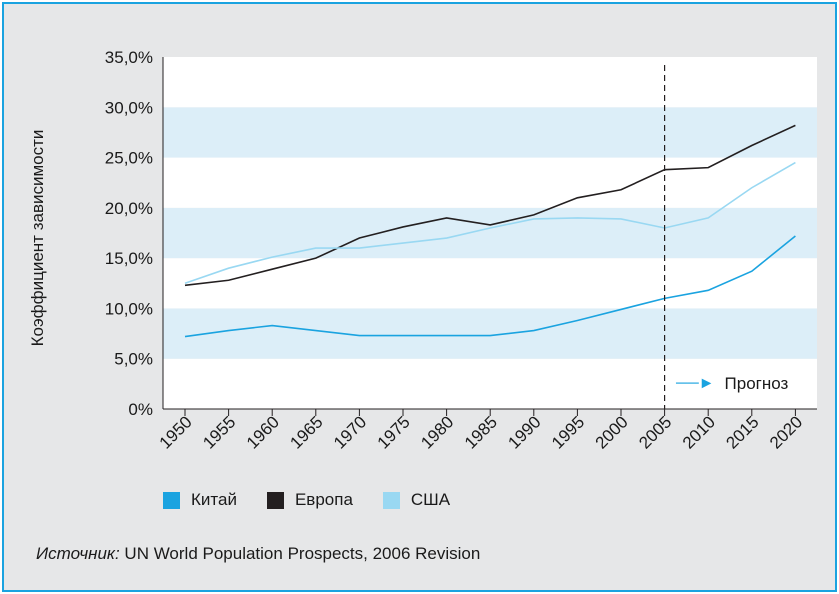  I want to click on legend-label-europe: Европа, so click(323, 499).